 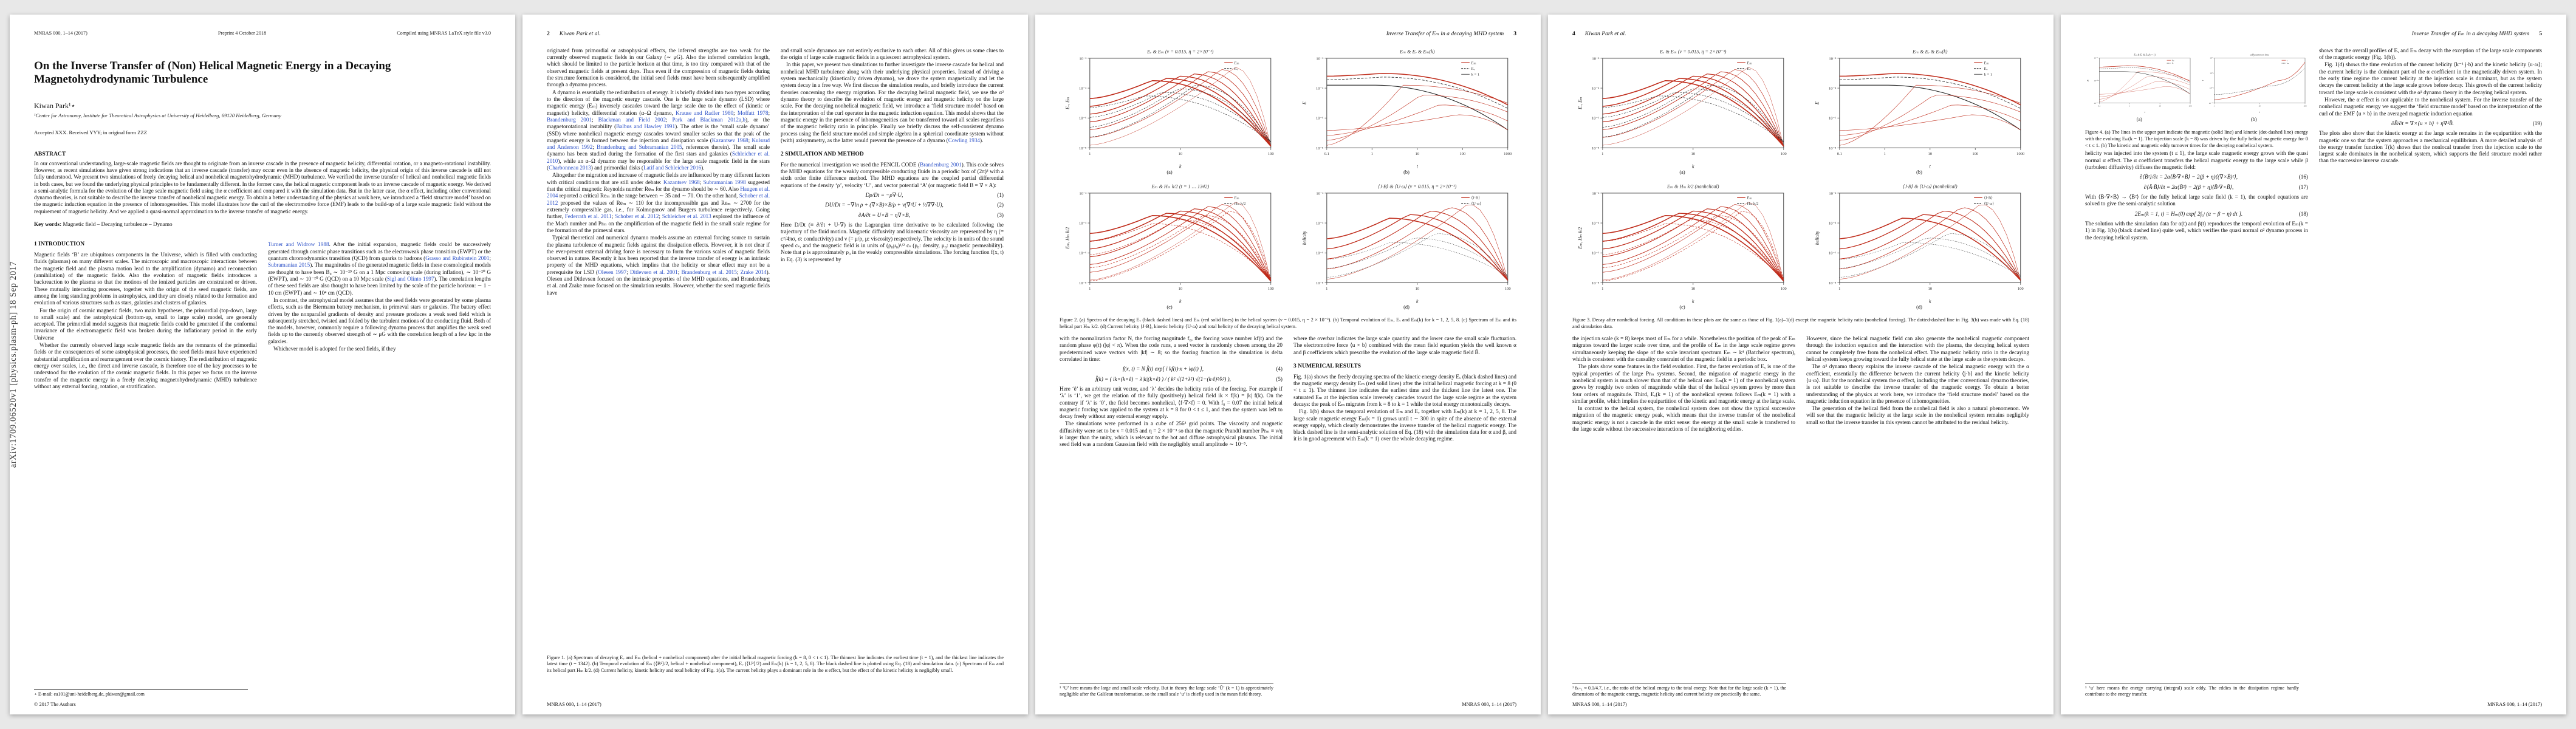 I want to click on citation-link: Park and Blackman 2012a, so click(x=707, y=120).